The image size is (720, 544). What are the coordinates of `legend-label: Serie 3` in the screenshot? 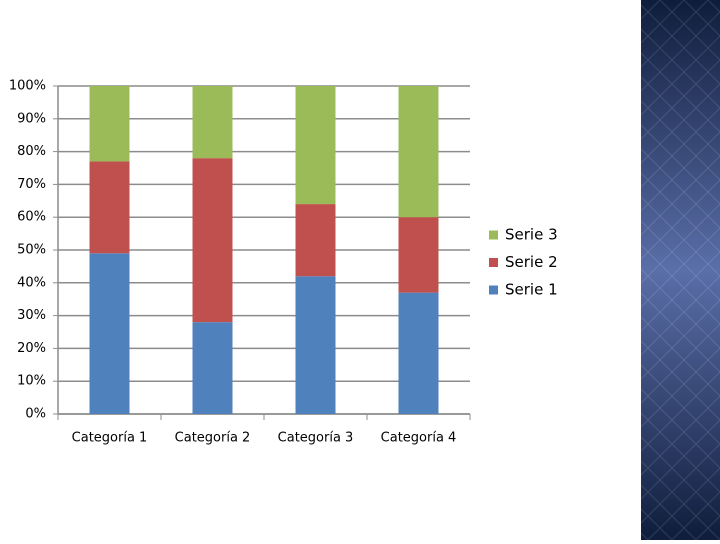 It's located at (531, 235).